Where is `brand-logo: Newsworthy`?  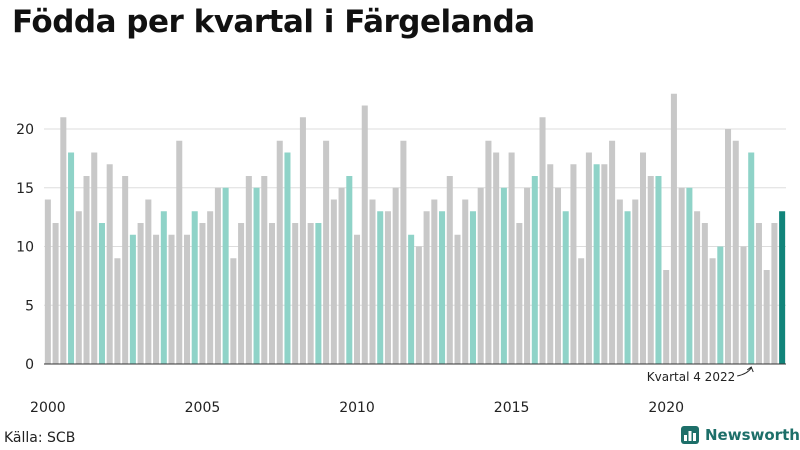
brand-logo: Newsworthy is located at coordinates (740, 435).